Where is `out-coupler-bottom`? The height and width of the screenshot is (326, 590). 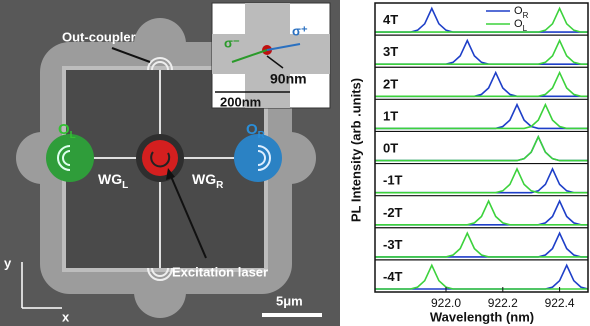 out-coupler-bottom is located at coordinates (160, 274).